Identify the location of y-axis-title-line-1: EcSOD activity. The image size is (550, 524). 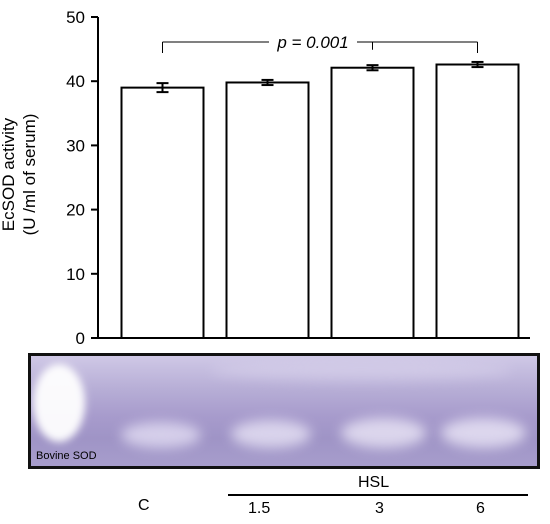
(9, 174).